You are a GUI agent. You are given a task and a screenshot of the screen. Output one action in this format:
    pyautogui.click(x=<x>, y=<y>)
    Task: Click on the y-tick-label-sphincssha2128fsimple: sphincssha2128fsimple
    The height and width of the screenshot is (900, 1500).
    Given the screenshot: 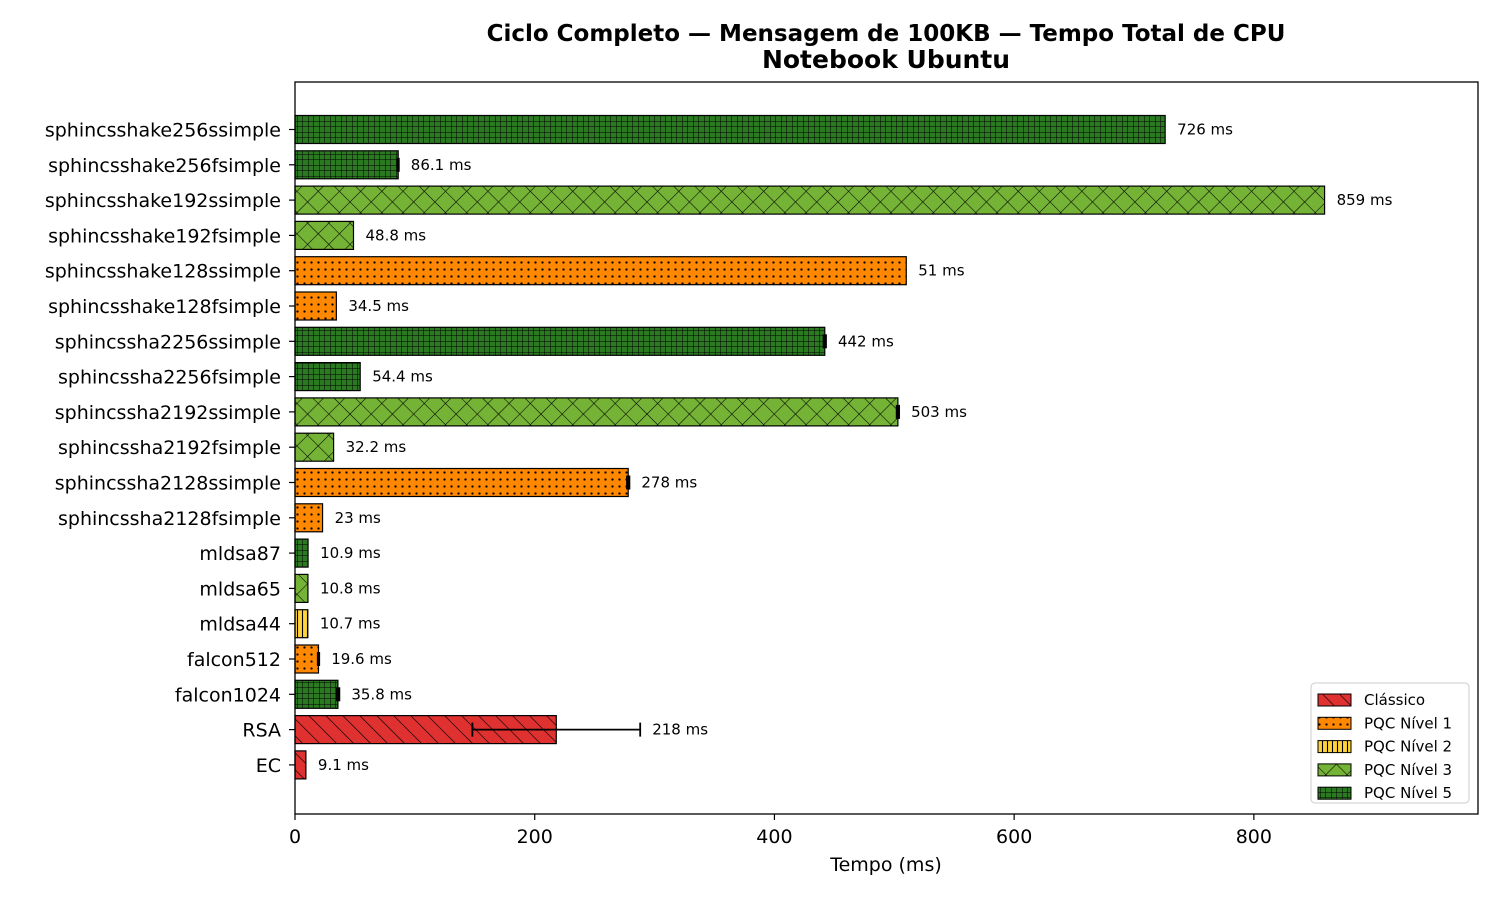 What is the action you would take?
    pyautogui.click(x=169, y=519)
    